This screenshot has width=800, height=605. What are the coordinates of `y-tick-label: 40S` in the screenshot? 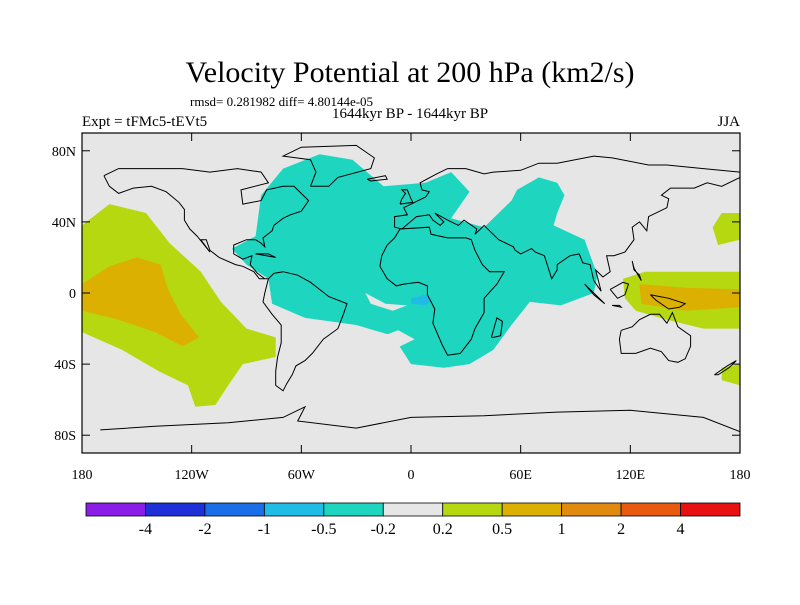 It's located at (65, 365).